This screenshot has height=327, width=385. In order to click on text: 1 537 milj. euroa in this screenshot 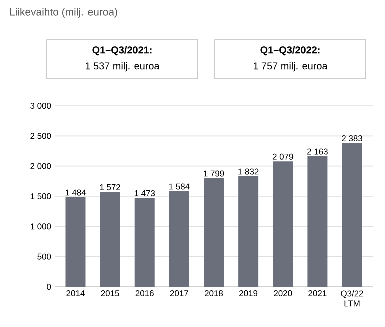, I will do `click(123, 67)`.